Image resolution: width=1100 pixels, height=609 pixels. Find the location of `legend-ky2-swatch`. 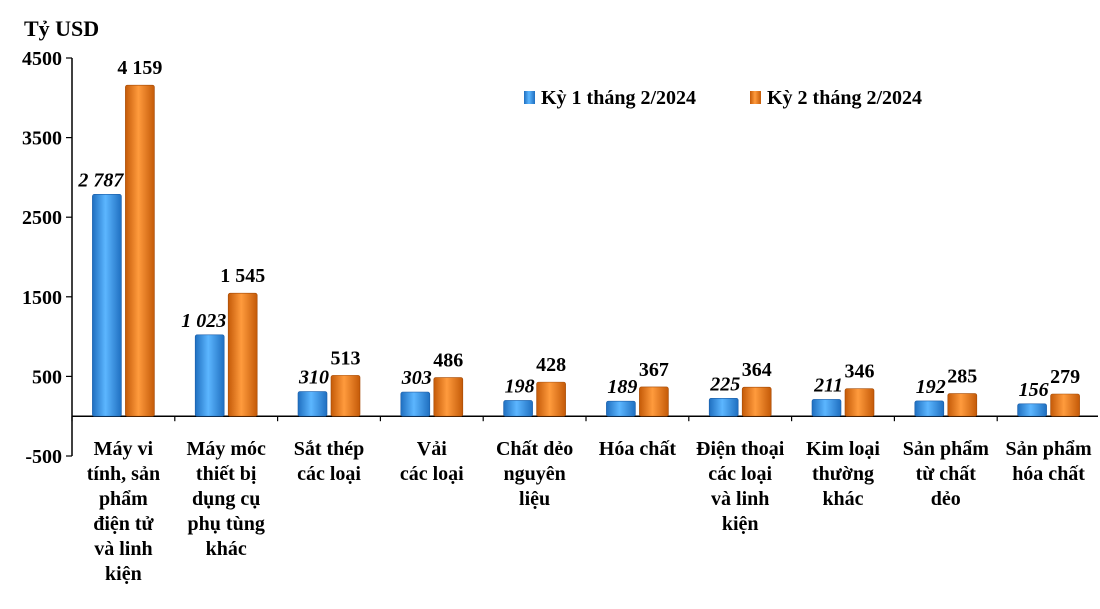

legend-ky2-swatch is located at coordinates (755, 97).